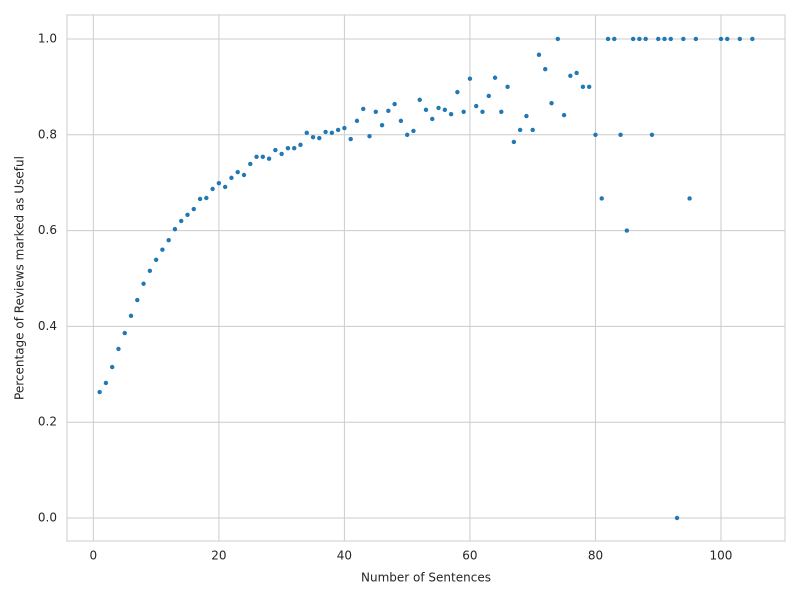  Describe the element at coordinates (47, 422) in the screenshot. I see `y-tick-label: 0.2` at that location.